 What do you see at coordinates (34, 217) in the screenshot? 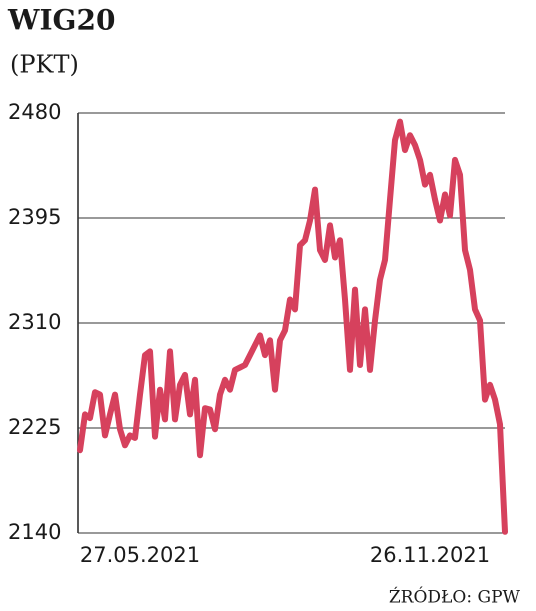
I see `y-tick-label: 2395` at bounding box center [34, 217].